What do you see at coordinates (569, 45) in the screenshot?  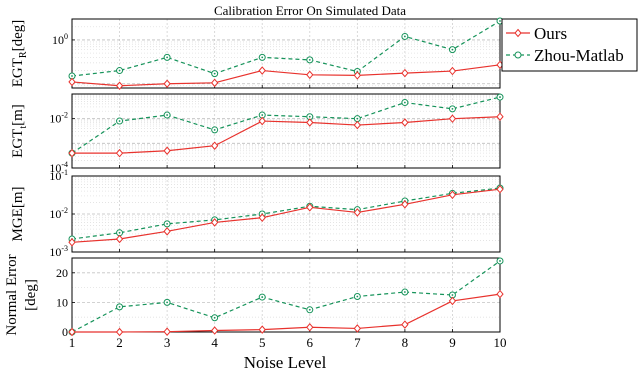 I see `legend-box` at bounding box center [569, 45].